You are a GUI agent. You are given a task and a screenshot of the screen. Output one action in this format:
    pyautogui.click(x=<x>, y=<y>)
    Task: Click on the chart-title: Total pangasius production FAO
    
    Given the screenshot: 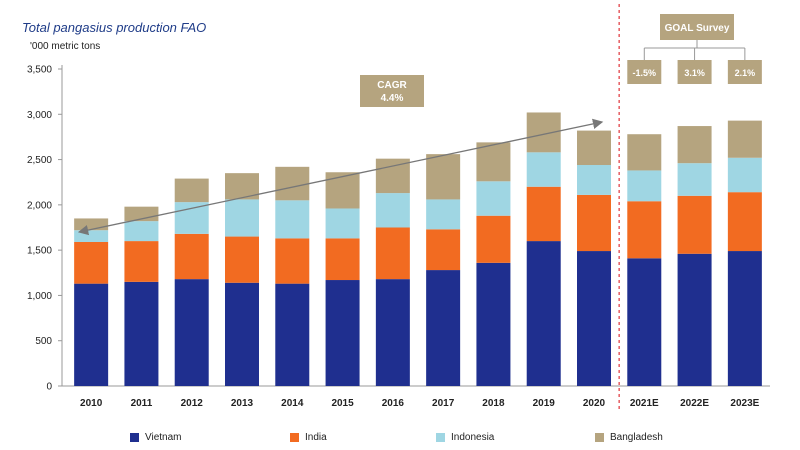 What is the action you would take?
    pyautogui.click(x=114, y=27)
    